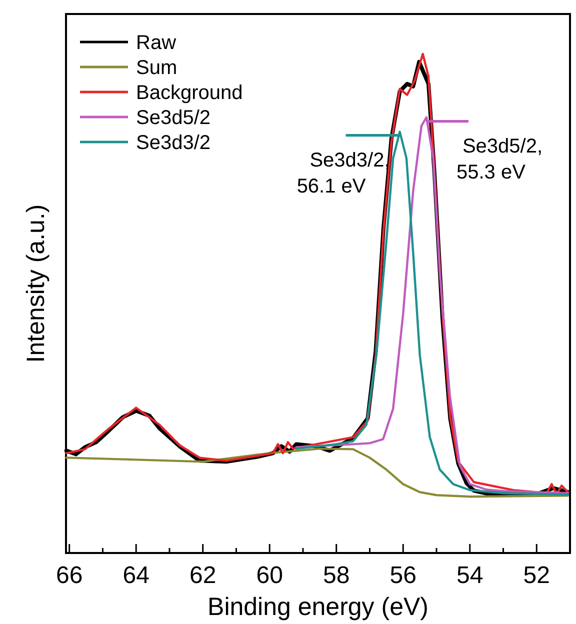  What do you see at coordinates (173, 143) in the screenshot?
I see `legend-label: Se3d3/2` at bounding box center [173, 143].